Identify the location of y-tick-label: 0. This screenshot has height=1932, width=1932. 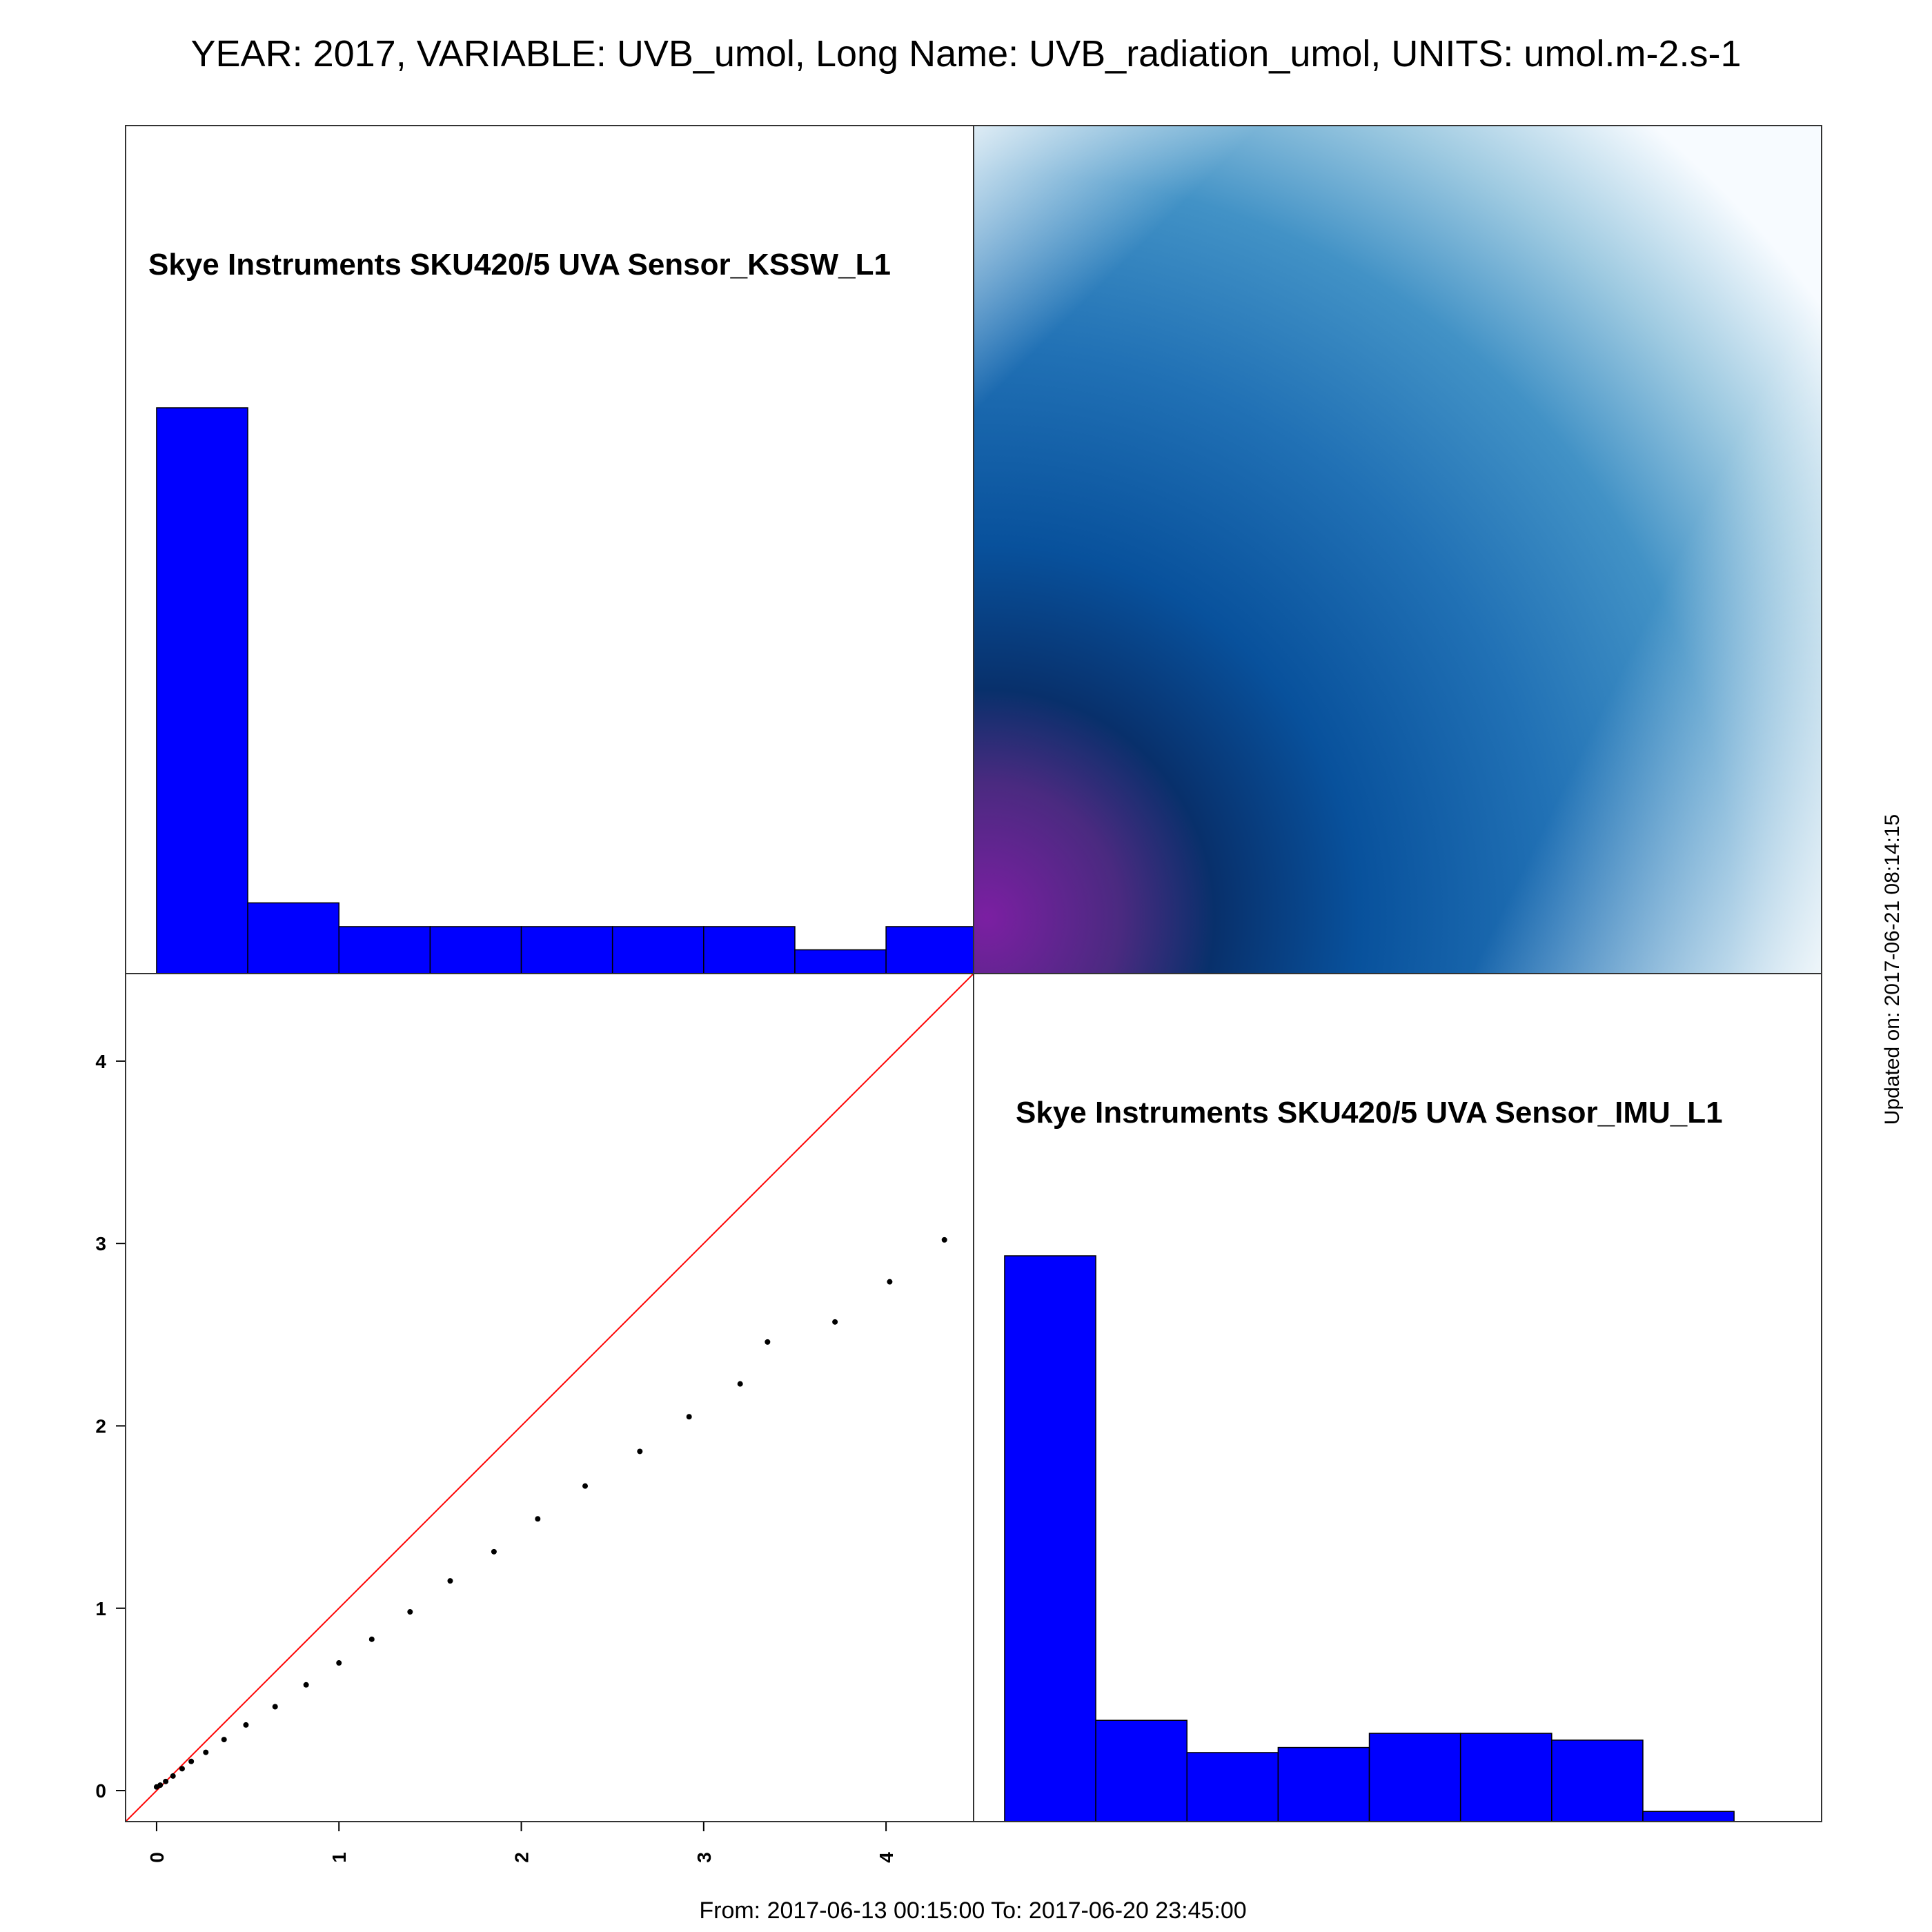
(100, 1791).